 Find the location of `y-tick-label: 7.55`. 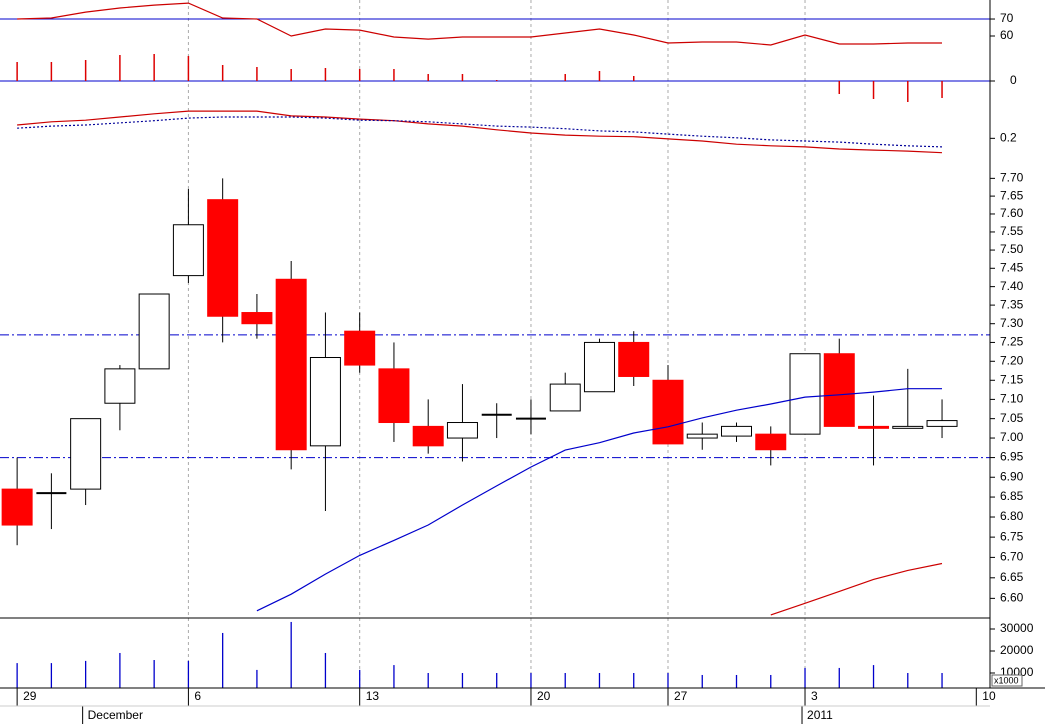

y-tick-label: 7.55 is located at coordinates (1012, 231).